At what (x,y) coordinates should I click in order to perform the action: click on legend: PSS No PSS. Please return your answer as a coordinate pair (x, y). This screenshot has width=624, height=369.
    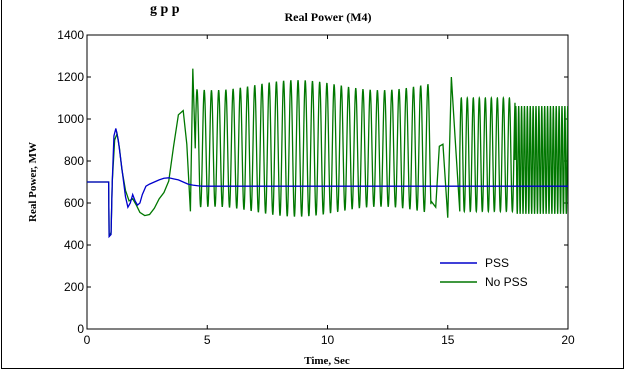
    Looking at the image, I should click on (499, 270).